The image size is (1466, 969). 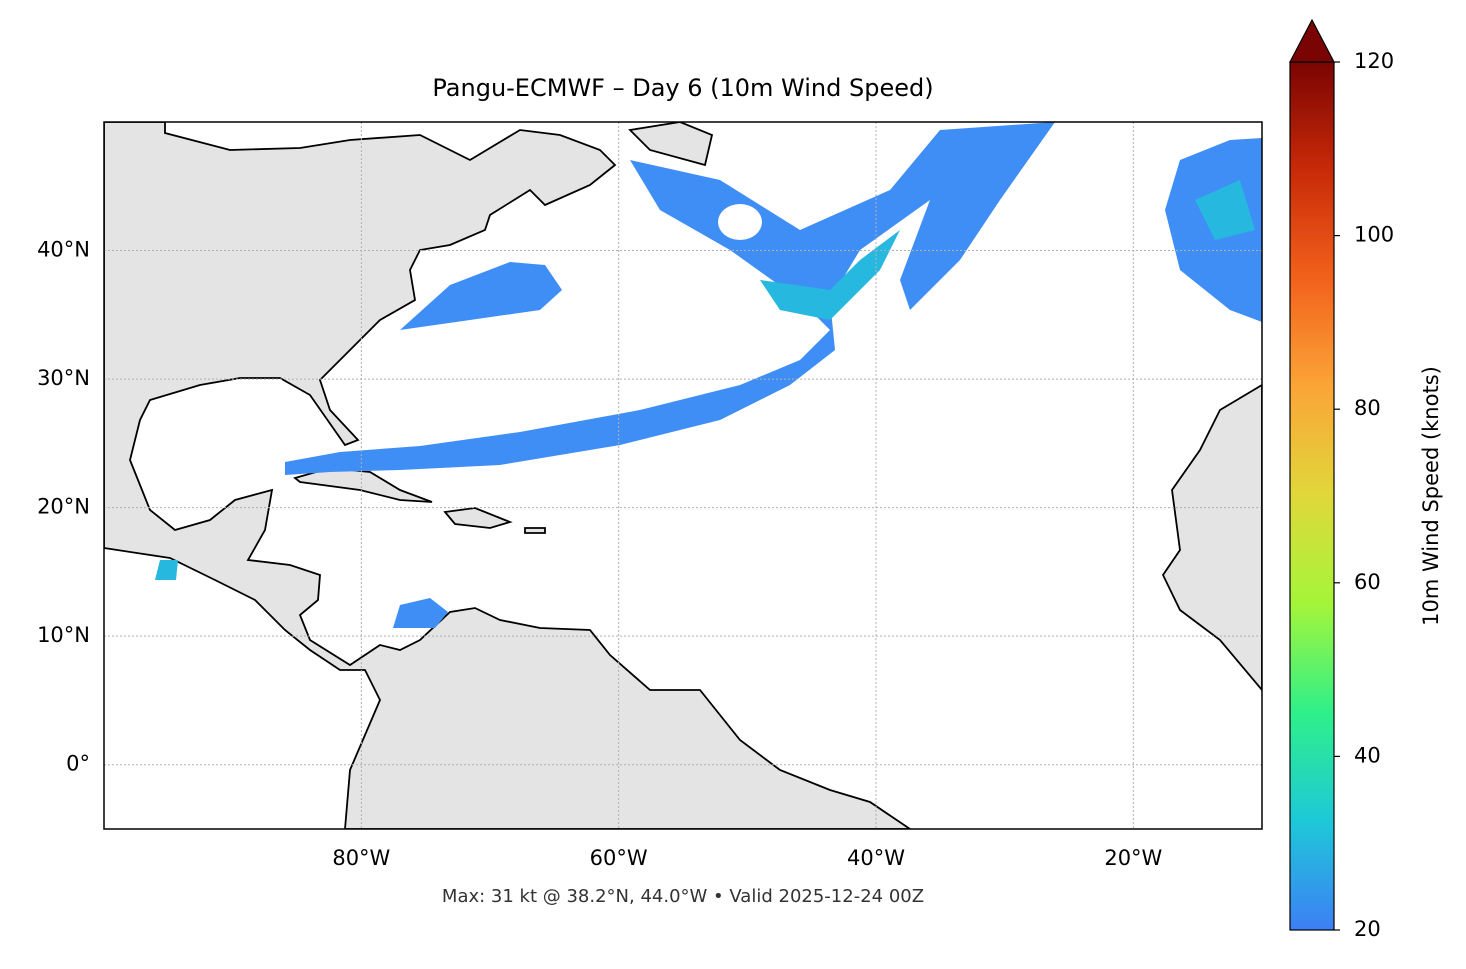 What do you see at coordinates (361, 858) in the screenshot?
I see `x-tick-label: 80°W` at bounding box center [361, 858].